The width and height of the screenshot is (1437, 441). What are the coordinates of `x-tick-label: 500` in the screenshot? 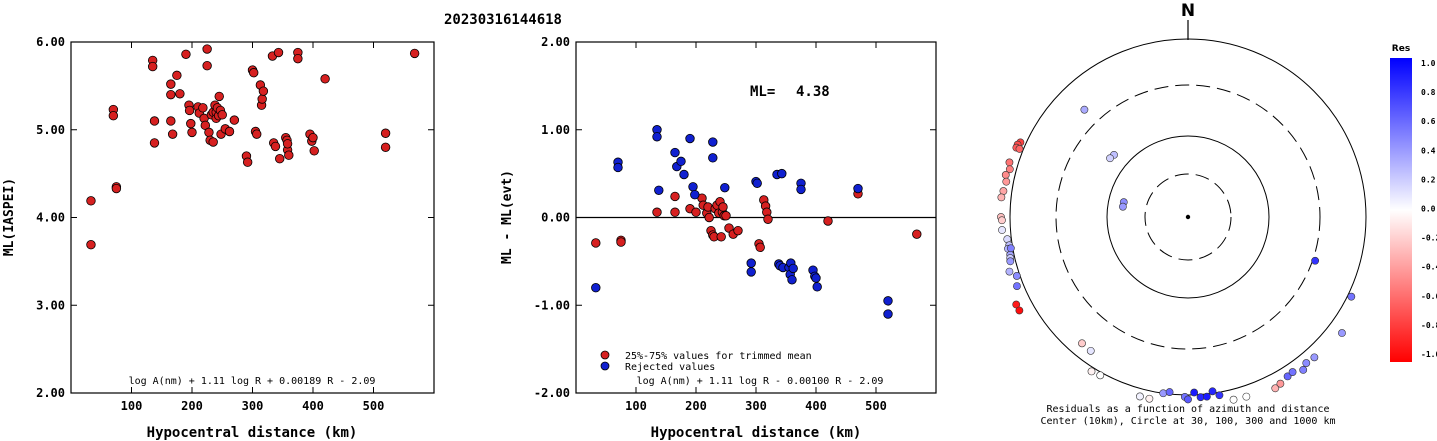 It's located at (876, 406).